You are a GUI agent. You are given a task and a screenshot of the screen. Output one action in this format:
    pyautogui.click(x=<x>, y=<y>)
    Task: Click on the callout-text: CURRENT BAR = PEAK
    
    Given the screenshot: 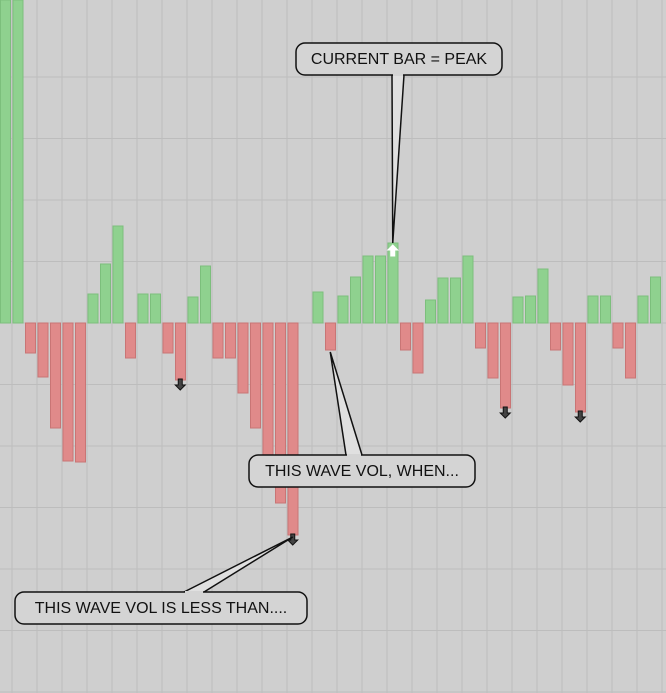 What is the action you would take?
    pyautogui.click(x=399, y=59)
    